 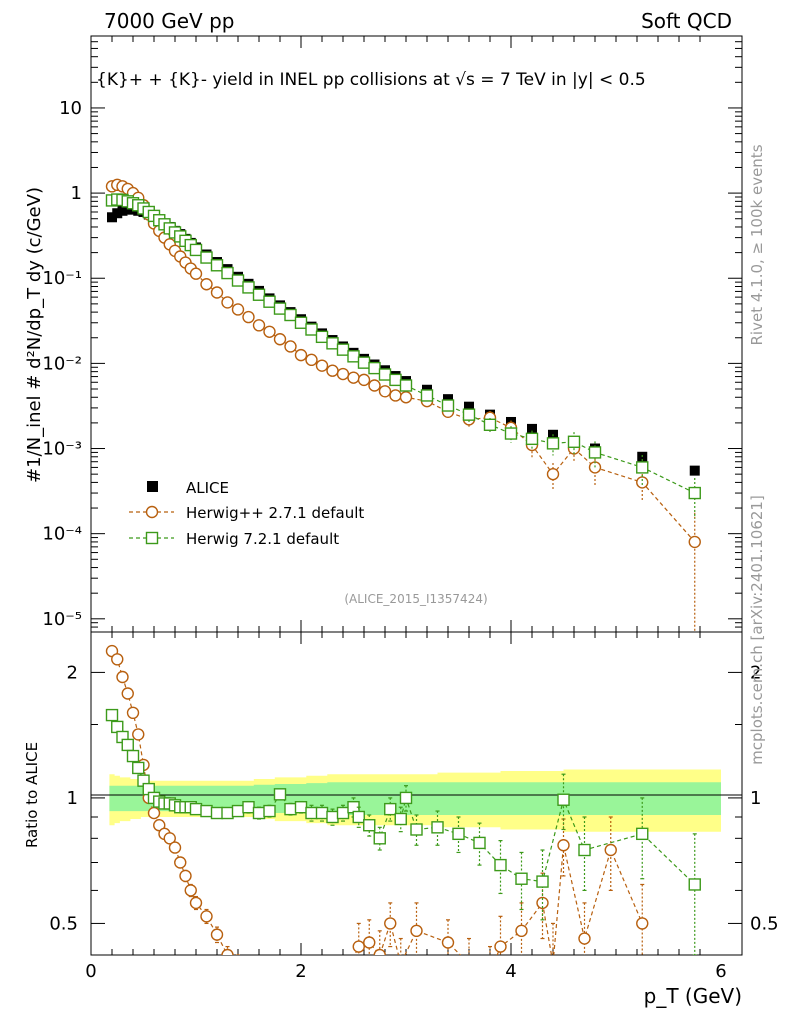 I want to click on x-tick-label: 4, so click(x=510, y=971).